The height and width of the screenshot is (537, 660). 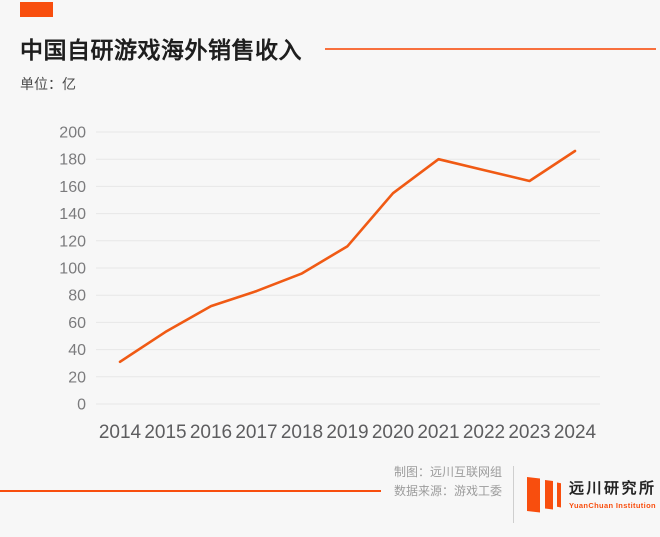 What do you see at coordinates (575, 432) in the screenshot?
I see `x-tick-label: 2024` at bounding box center [575, 432].